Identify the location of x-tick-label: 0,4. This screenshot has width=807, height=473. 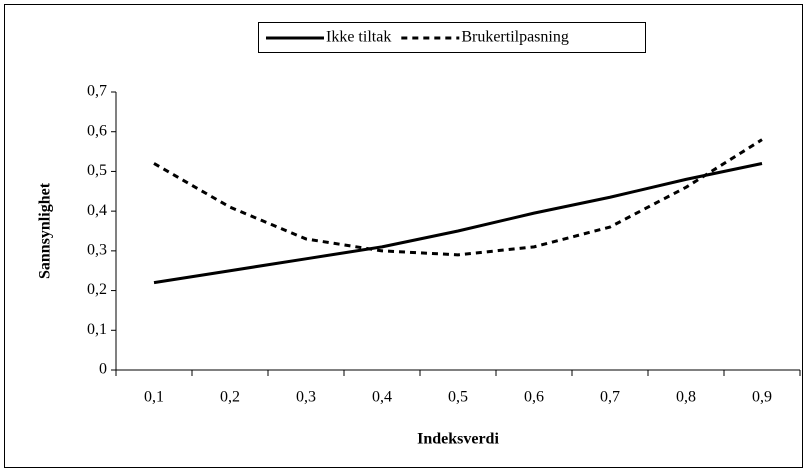
(382, 397).